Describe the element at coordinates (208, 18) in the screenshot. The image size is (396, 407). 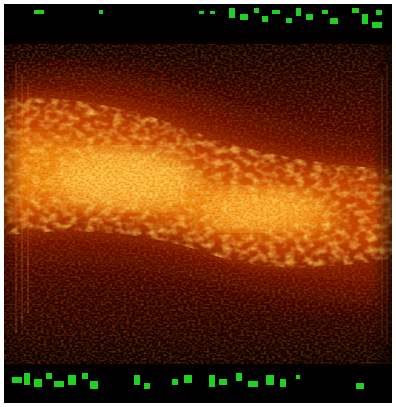
I see `top-overlay-glyphs` at that location.